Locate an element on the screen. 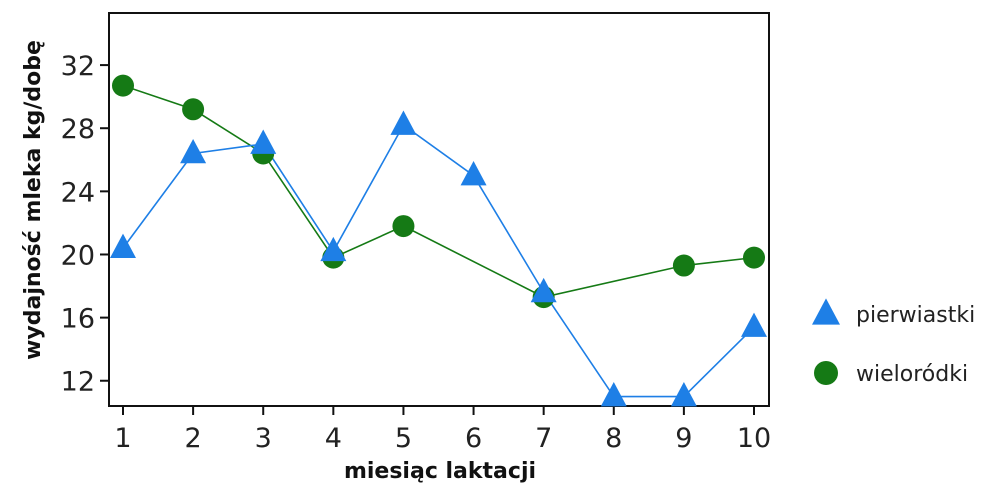  y-tick-label: 28 is located at coordinates (78, 129).